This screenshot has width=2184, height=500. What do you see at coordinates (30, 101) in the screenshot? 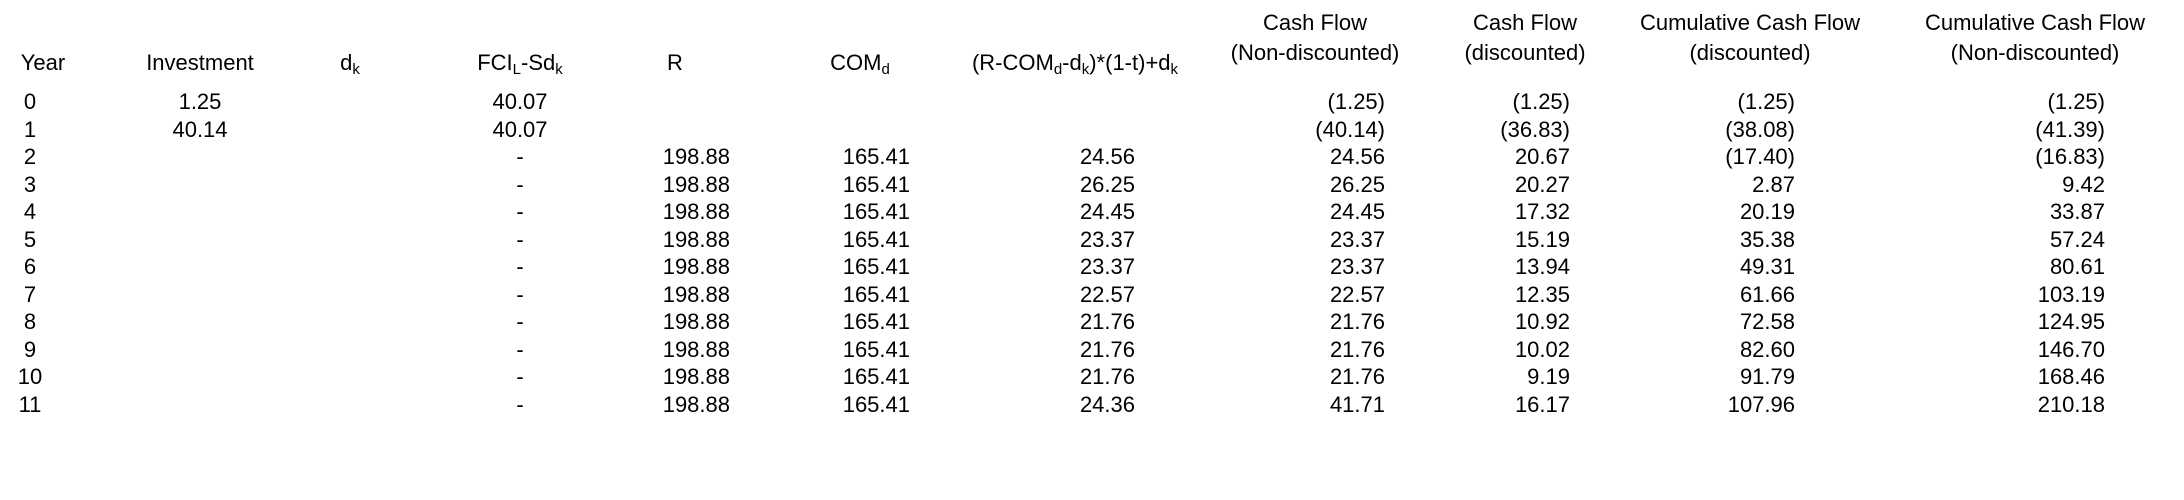
I see `year-cell: 0` at bounding box center [30, 101].